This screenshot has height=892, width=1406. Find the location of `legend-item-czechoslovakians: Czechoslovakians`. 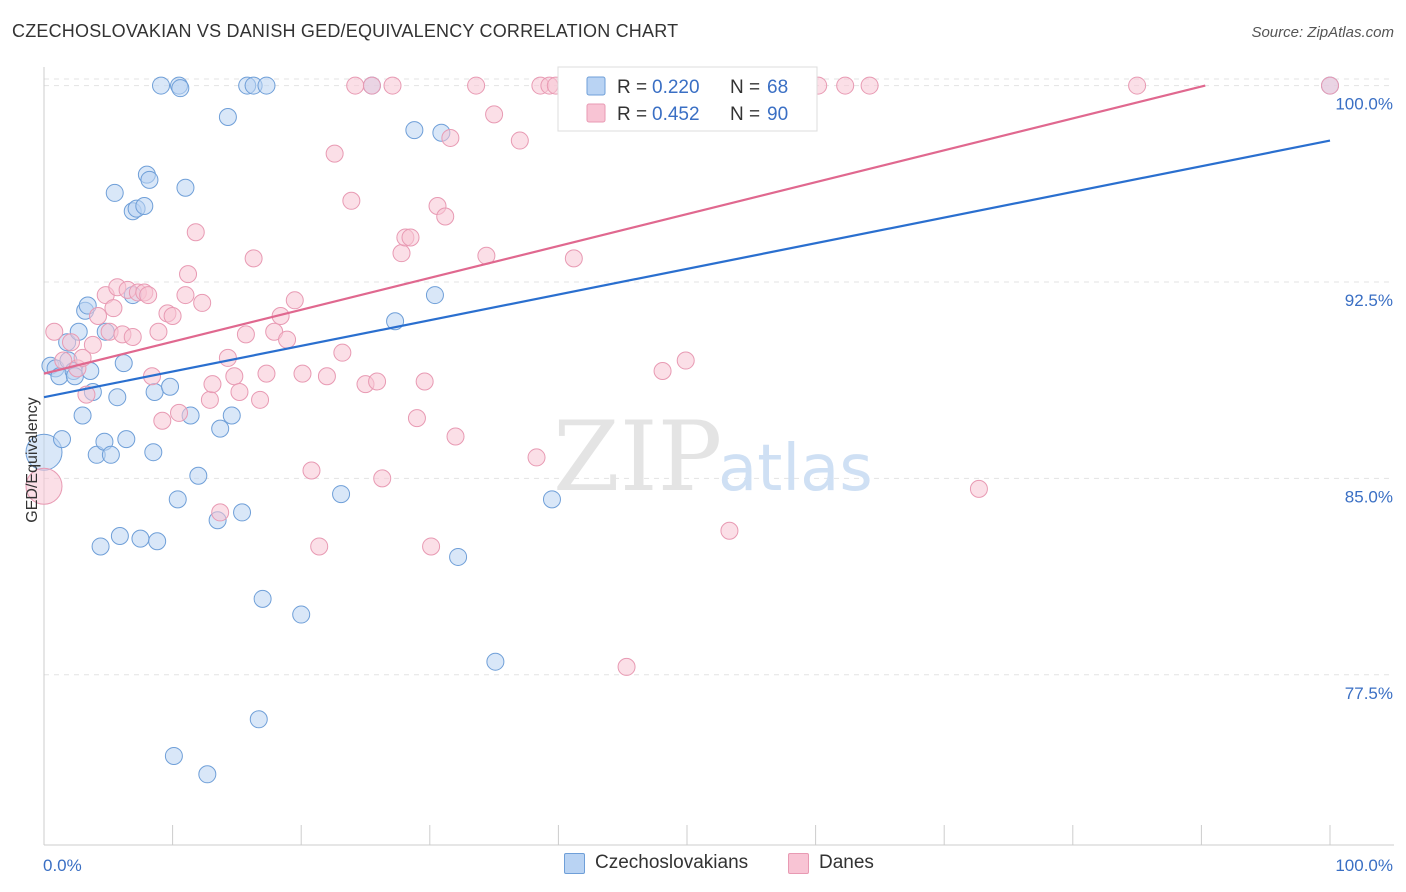

legend-item-czechoslovakians: Czechoslovakians is located at coordinates (656, 863).